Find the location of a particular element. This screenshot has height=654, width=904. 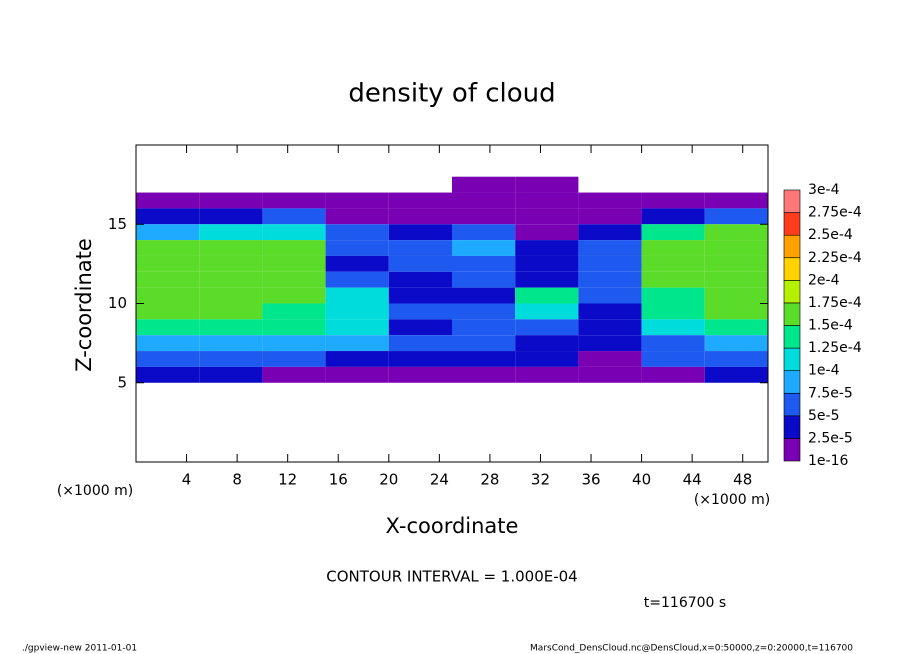

chart-title: density of cloud is located at coordinates (451, 94).